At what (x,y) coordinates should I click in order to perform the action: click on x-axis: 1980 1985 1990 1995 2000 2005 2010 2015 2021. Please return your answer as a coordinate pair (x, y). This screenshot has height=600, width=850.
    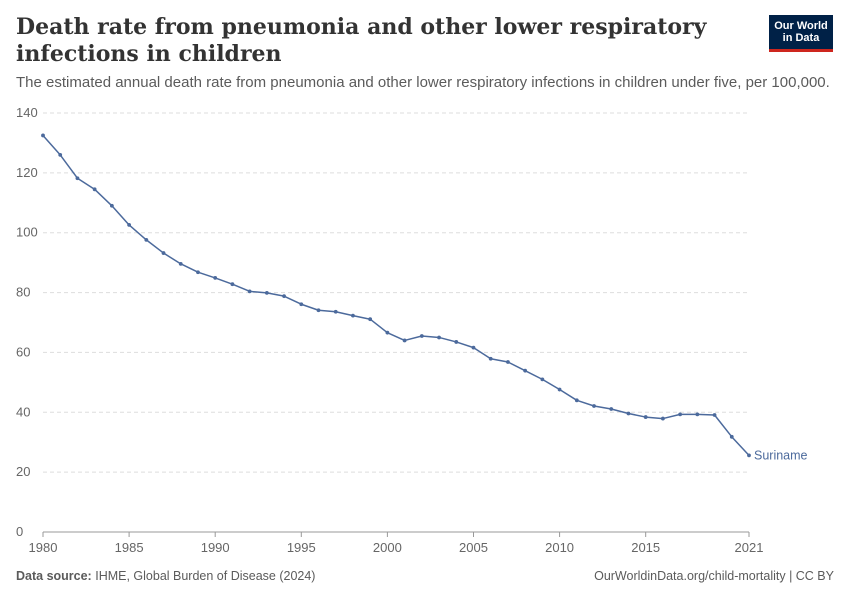
    Looking at the image, I should click on (396, 543).